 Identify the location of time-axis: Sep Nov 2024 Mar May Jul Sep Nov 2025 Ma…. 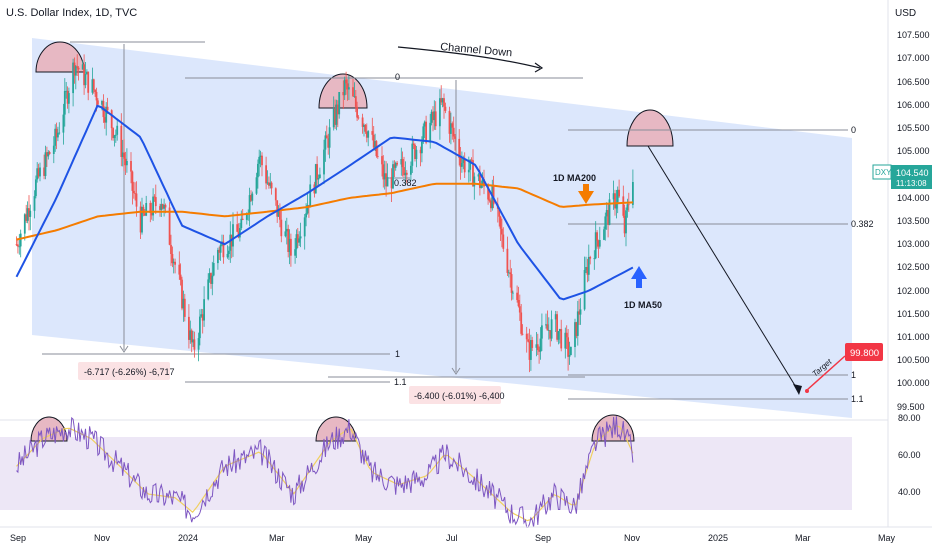
(466, 534).